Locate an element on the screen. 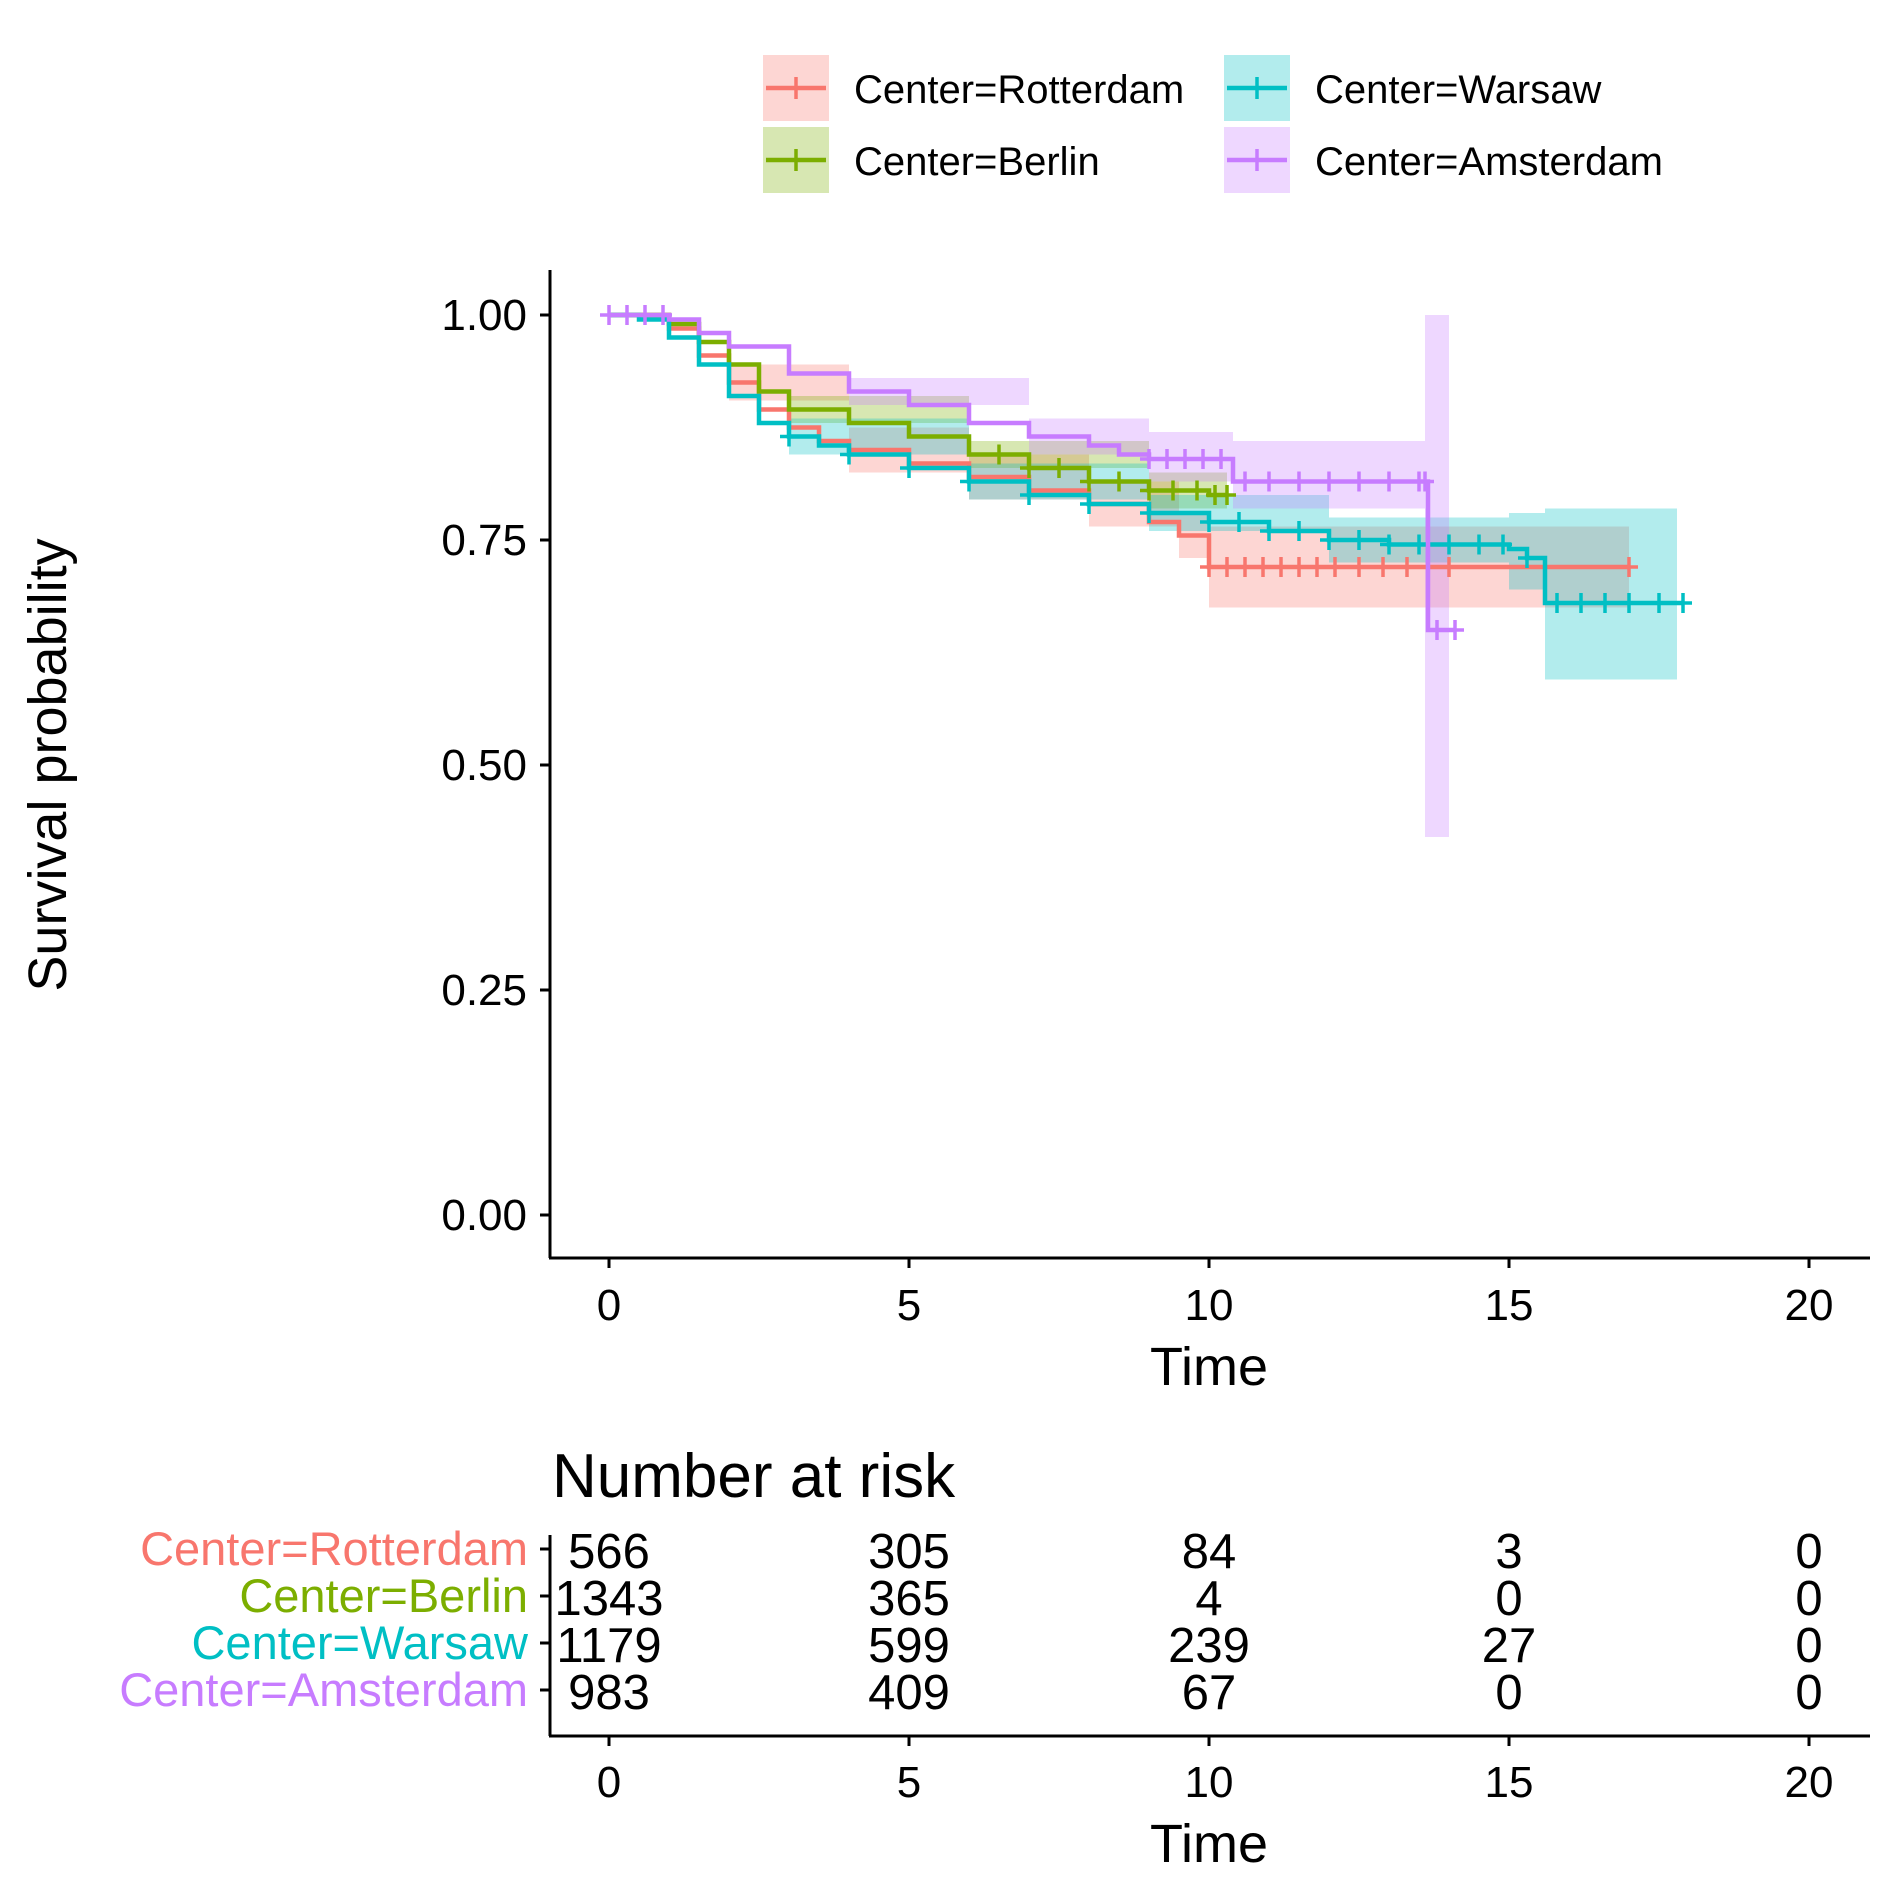  legend-label: Center=Warsaw is located at coordinates (1458, 90).